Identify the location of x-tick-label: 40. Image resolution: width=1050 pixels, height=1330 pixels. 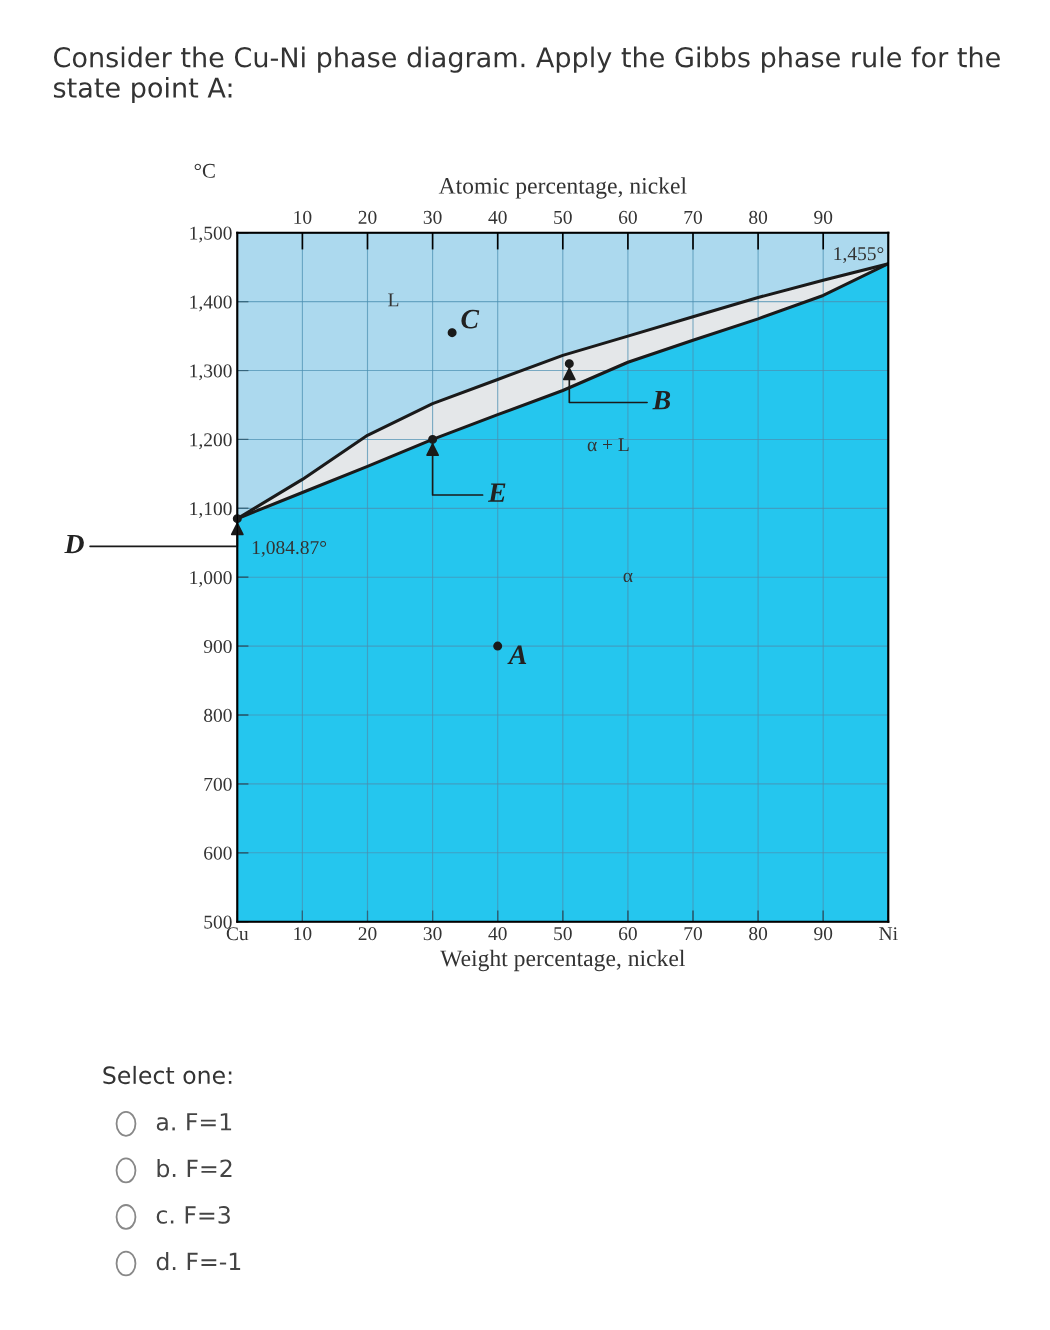
(497, 934).